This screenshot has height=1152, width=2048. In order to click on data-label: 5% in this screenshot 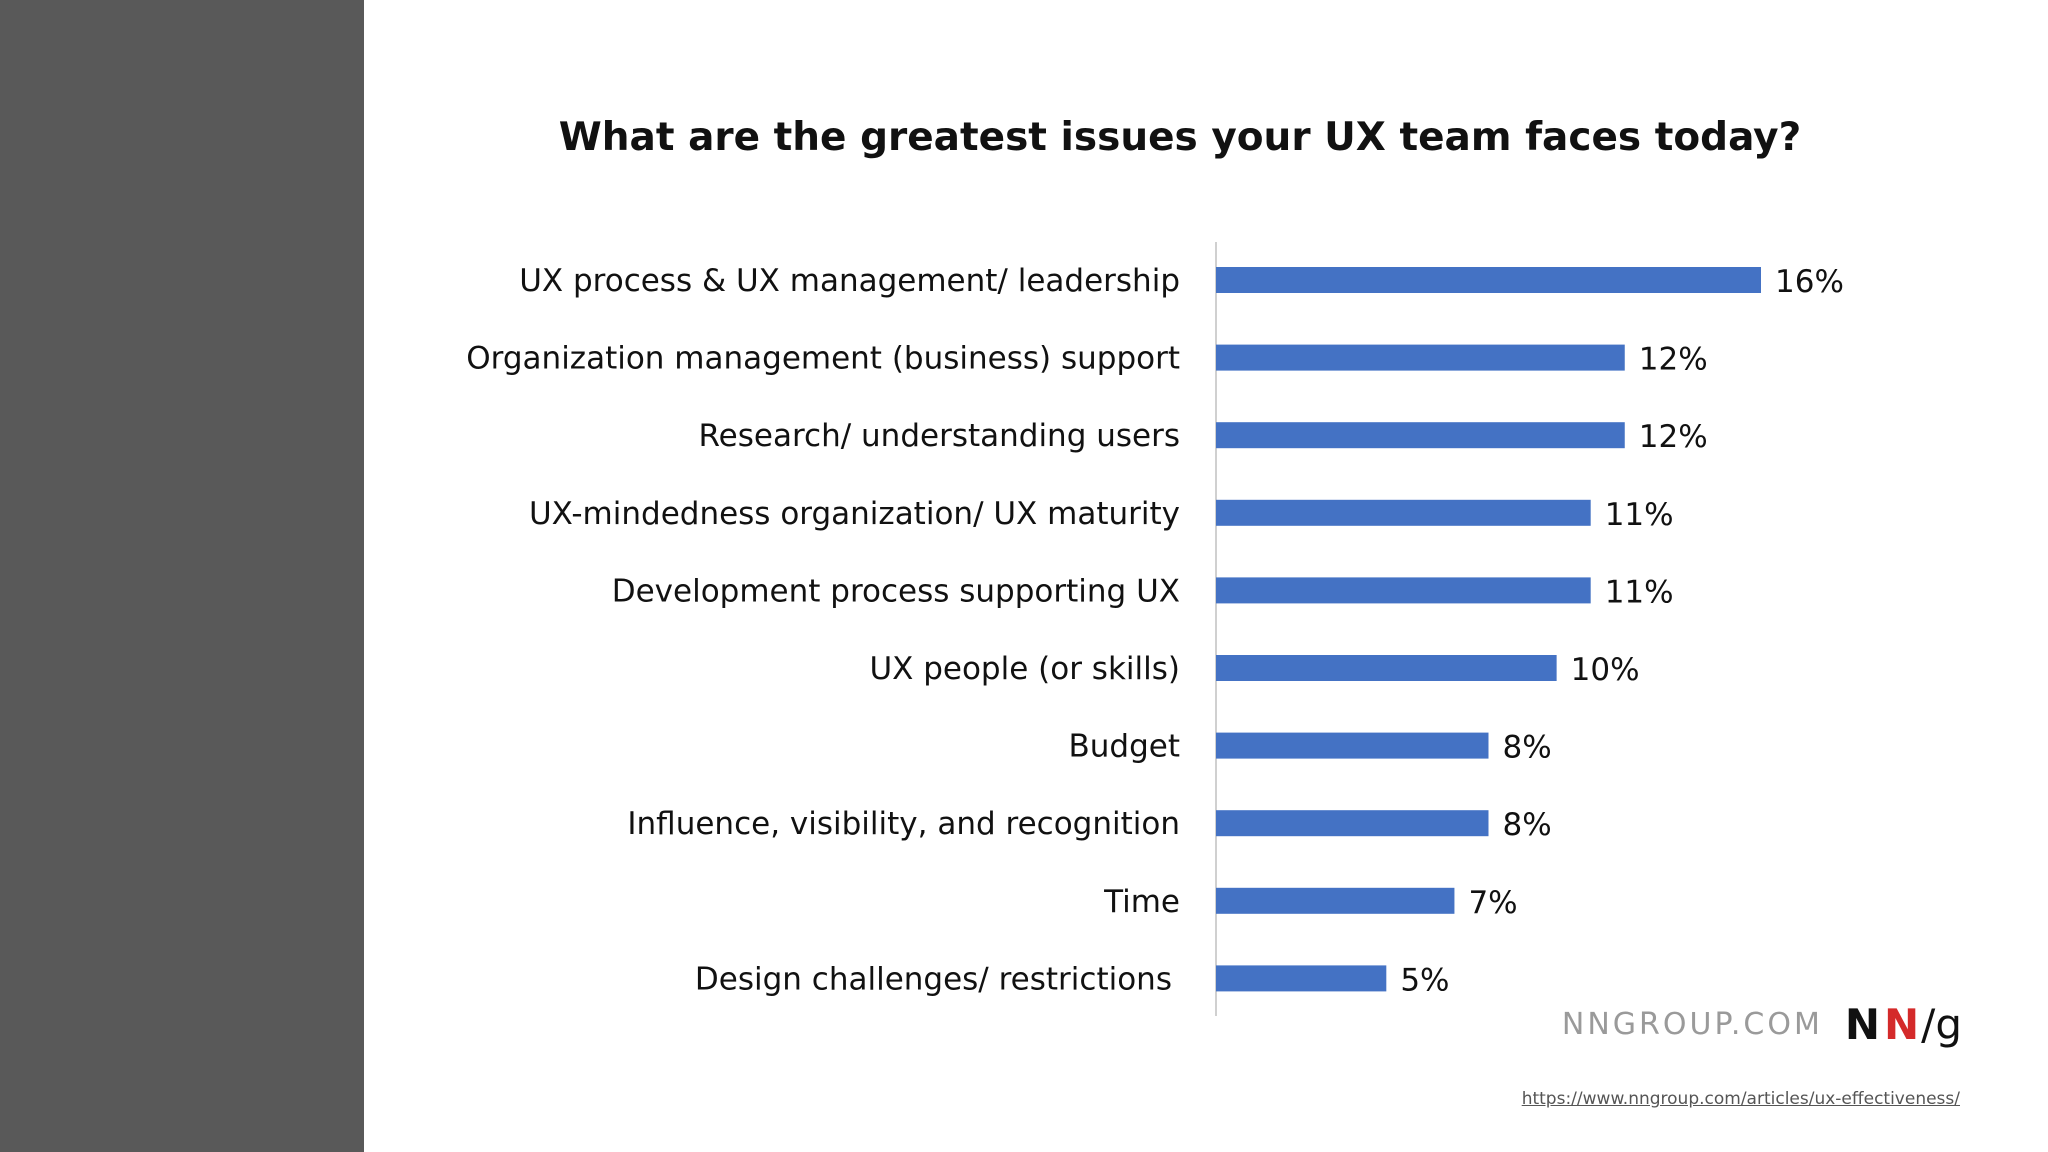, I will do `click(1424, 980)`.